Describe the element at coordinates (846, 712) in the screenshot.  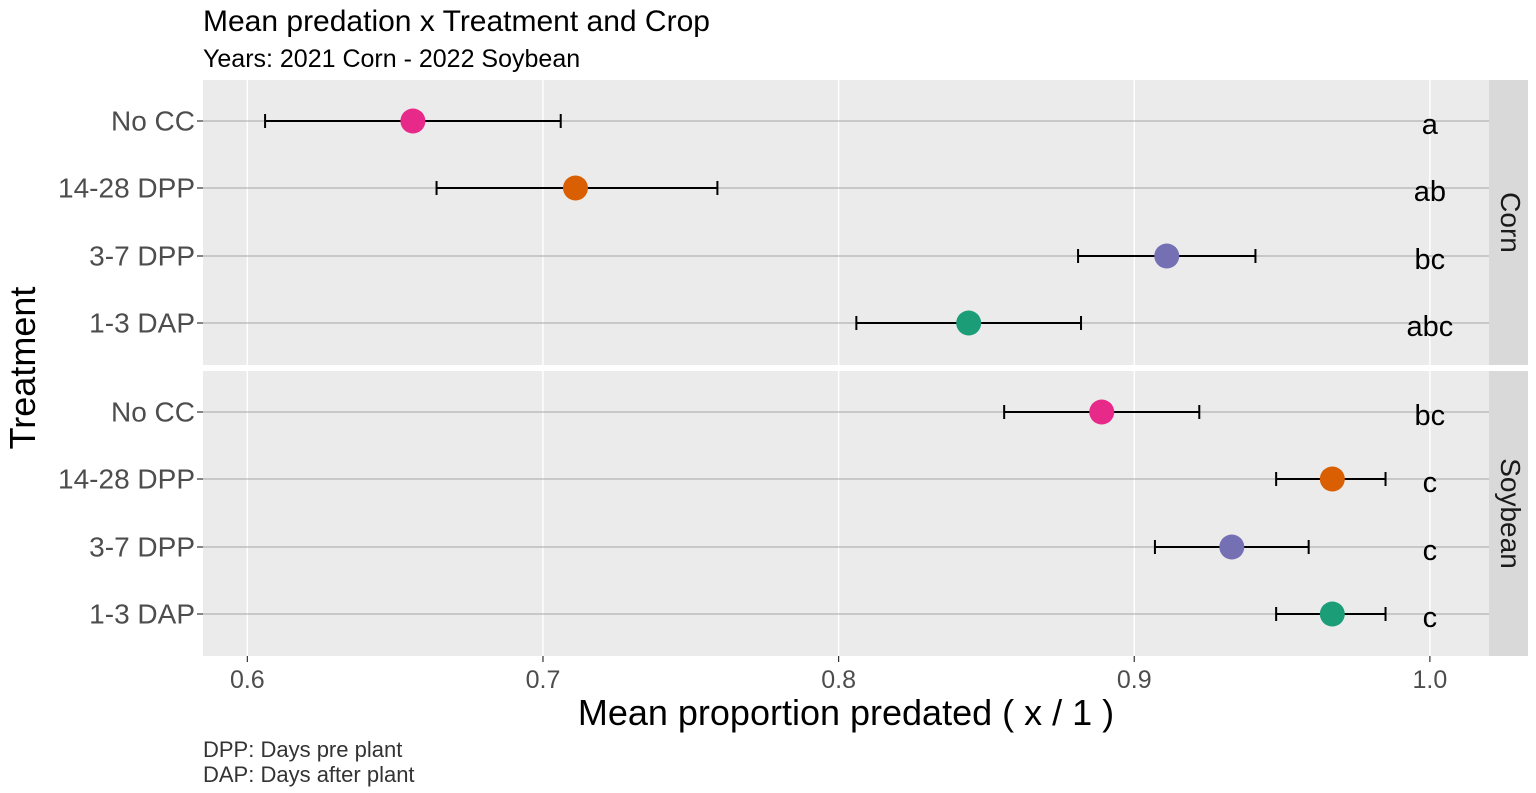
I see `x-axis-title: Mean proportion predated ( x / 1 )` at that location.